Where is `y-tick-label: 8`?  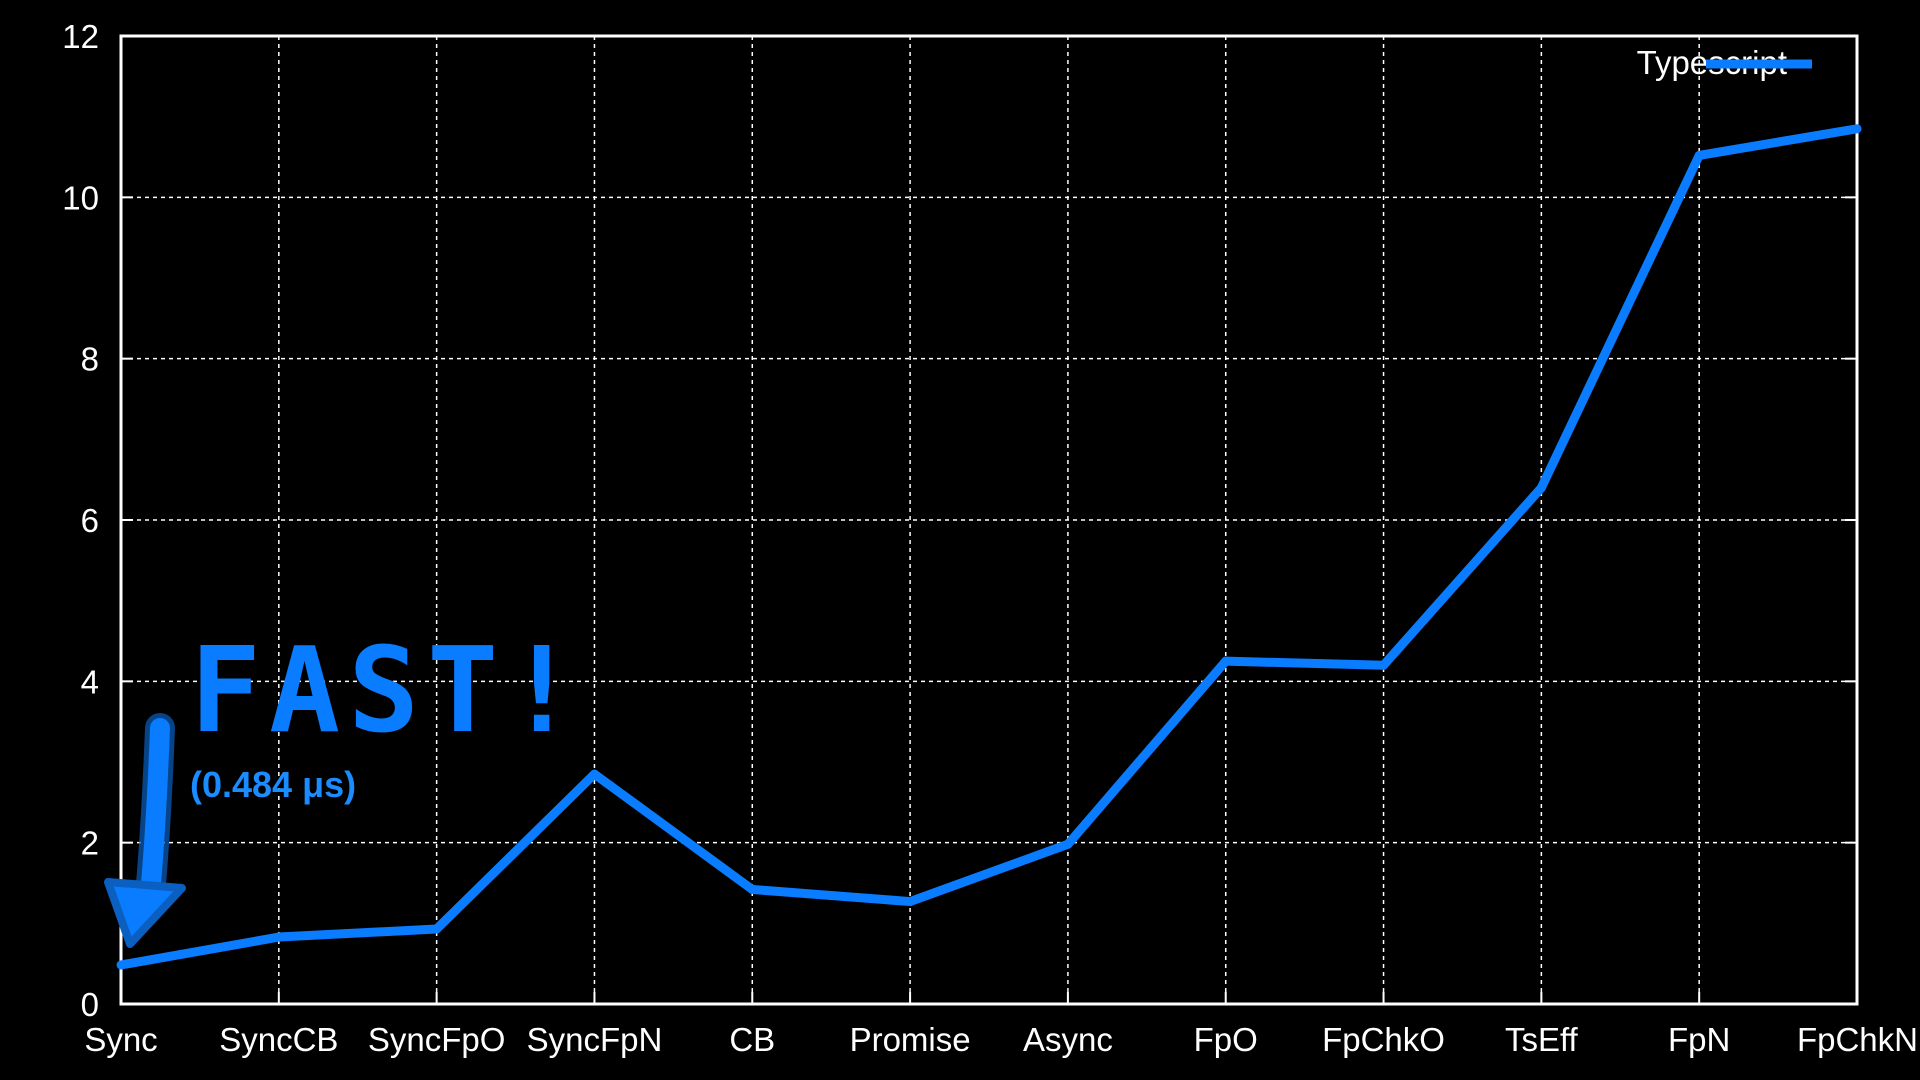 y-tick-label: 8 is located at coordinates (90, 359).